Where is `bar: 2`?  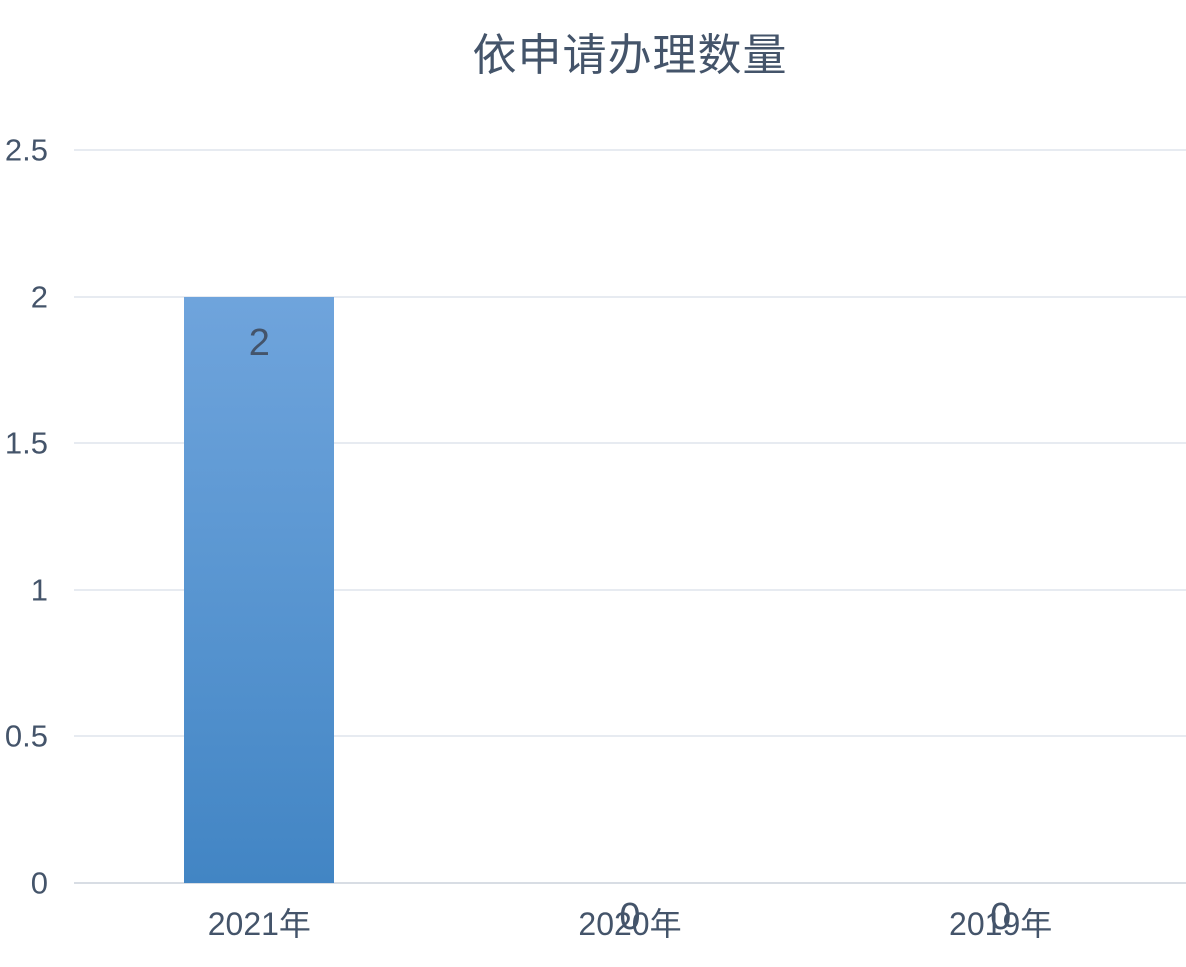 bar: 2 is located at coordinates (259, 589).